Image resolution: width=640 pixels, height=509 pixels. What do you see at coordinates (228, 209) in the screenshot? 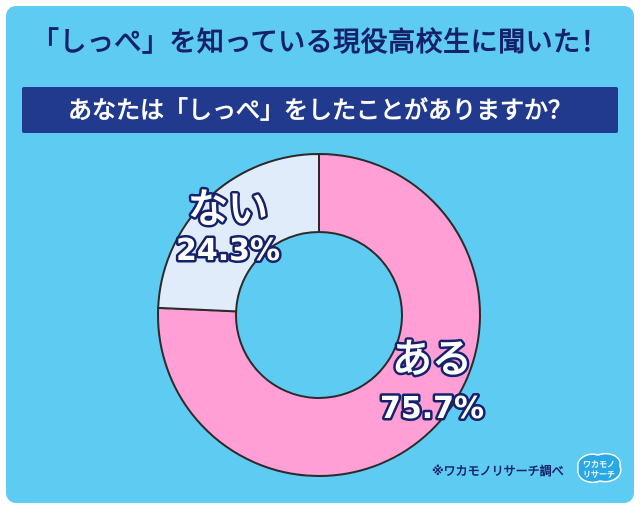
I see `no-label: ない` at bounding box center [228, 209].